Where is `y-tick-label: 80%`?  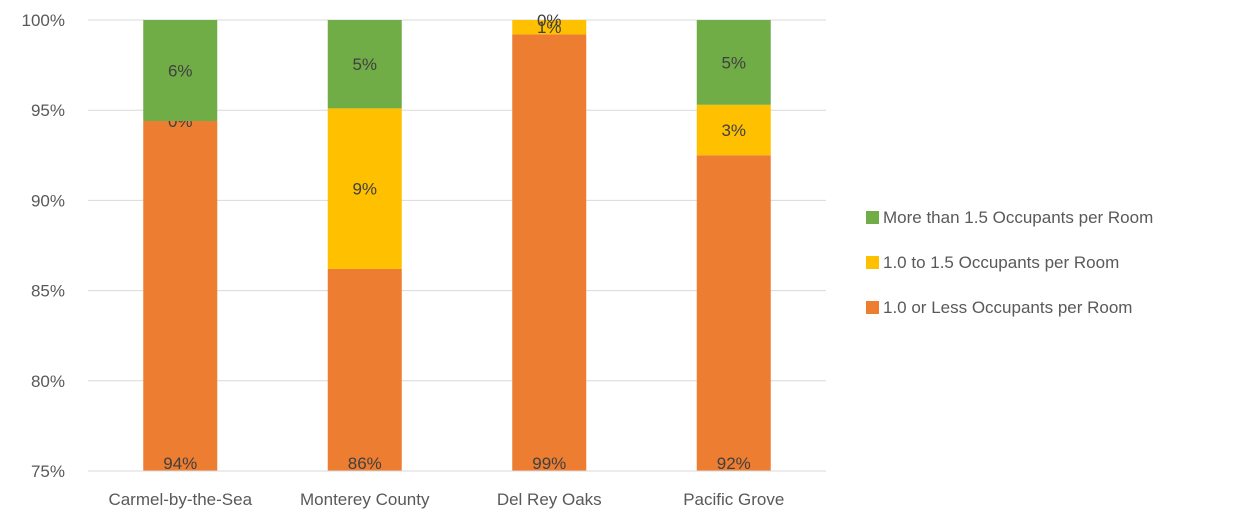 y-tick-label: 80% is located at coordinates (48, 381).